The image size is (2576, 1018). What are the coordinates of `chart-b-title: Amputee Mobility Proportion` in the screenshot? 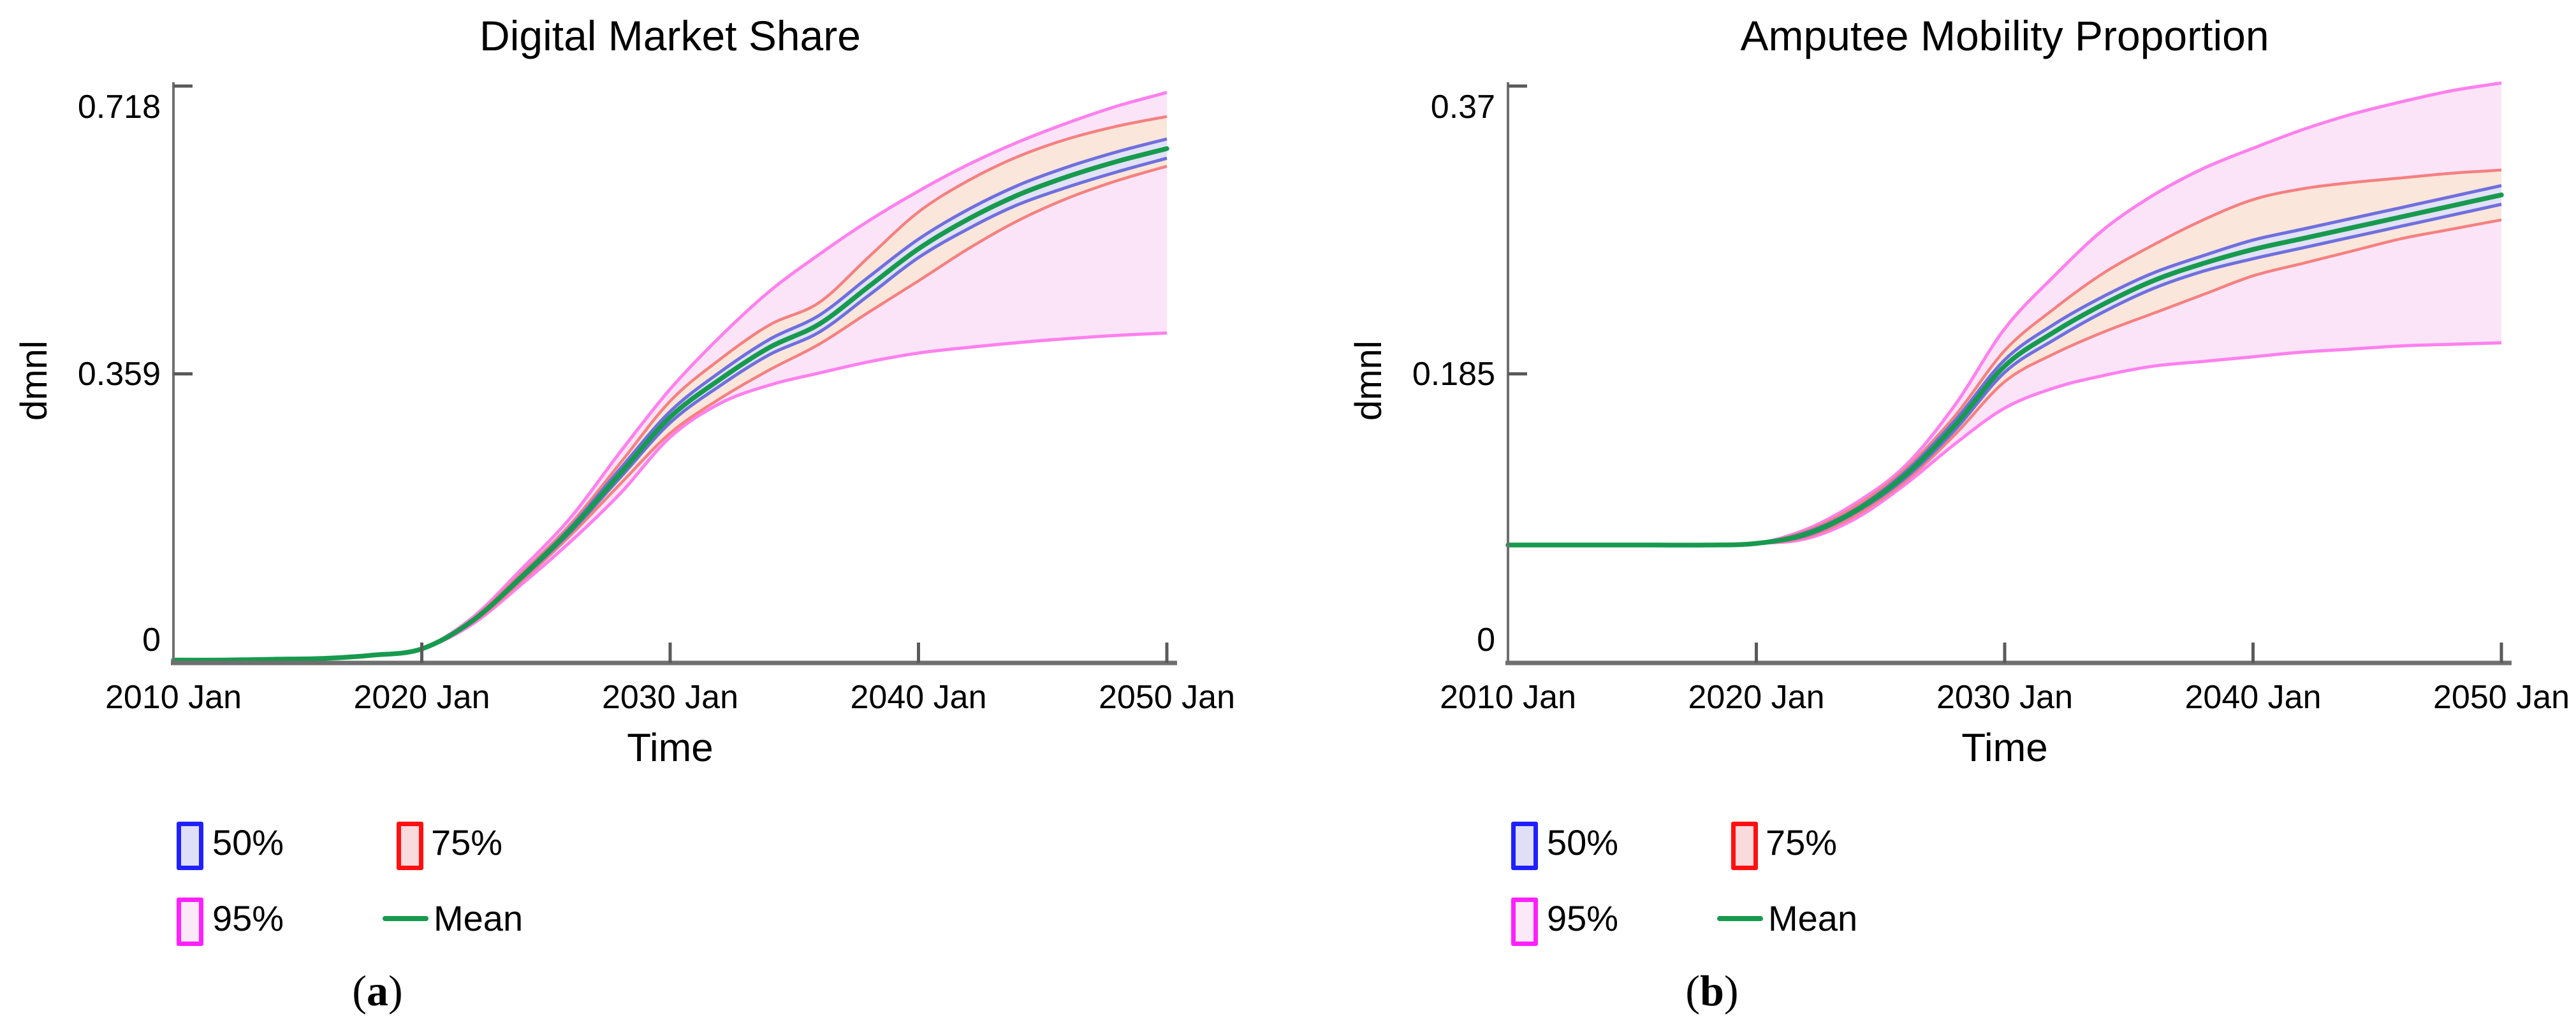 It's located at (2004, 36).